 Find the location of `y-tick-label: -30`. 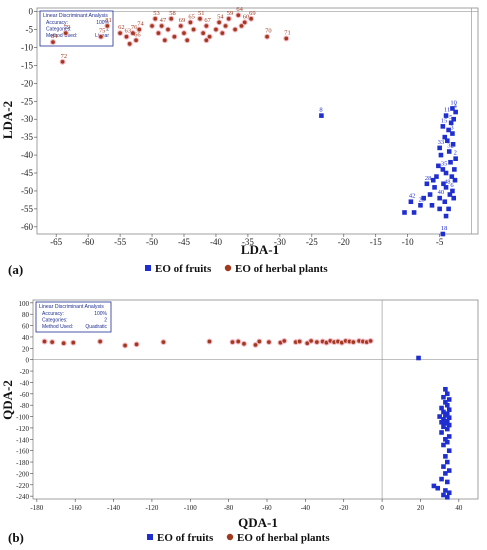

y-tick-label: -30 is located at coordinates (27, 119).